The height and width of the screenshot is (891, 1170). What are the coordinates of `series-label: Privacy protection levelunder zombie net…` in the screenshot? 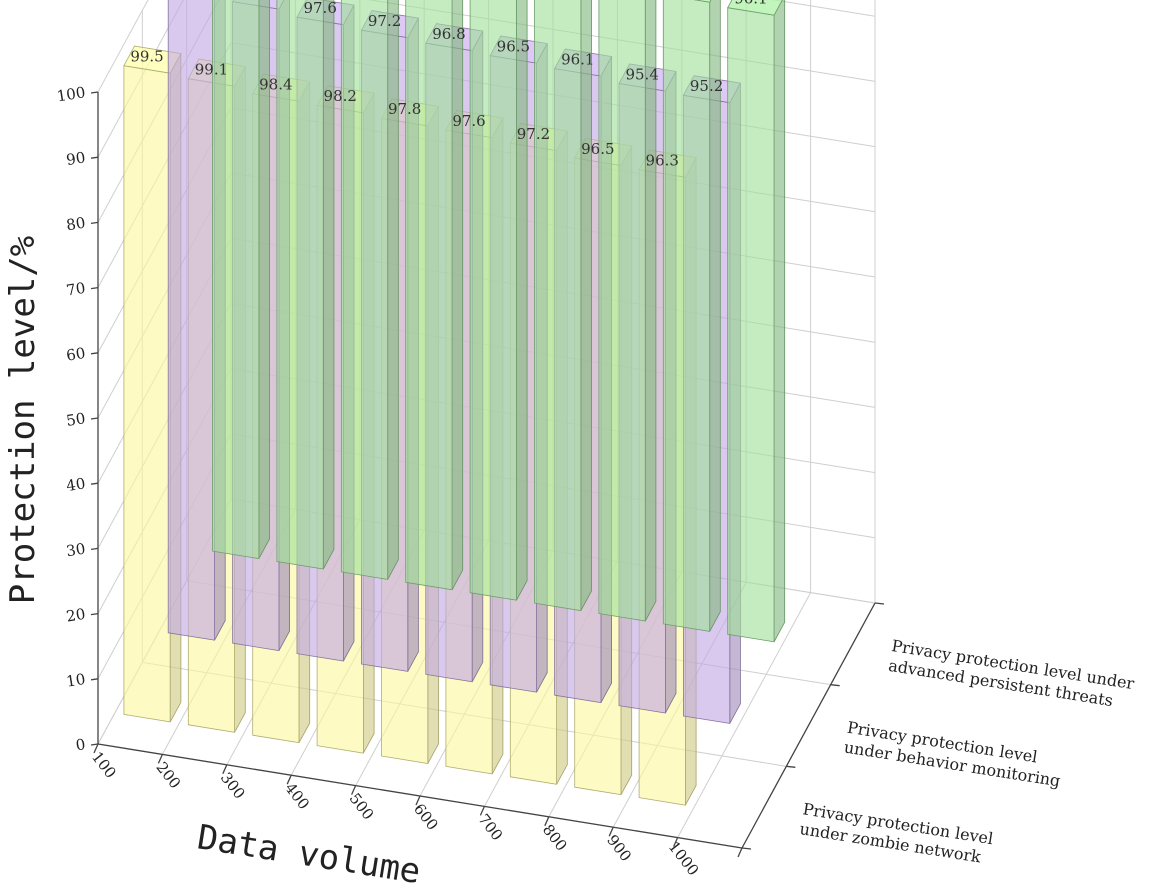 It's located at (896, 833).